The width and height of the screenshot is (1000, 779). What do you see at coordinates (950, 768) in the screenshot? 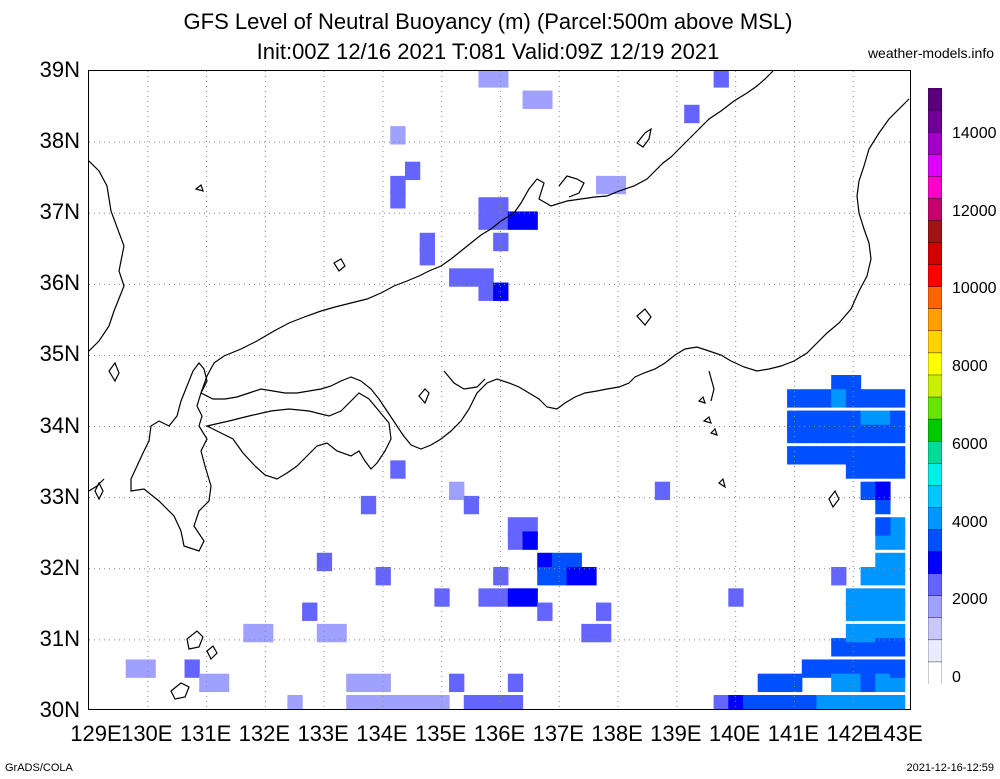
I see `footer-right: 2021-12-16-12:59` at bounding box center [950, 768].